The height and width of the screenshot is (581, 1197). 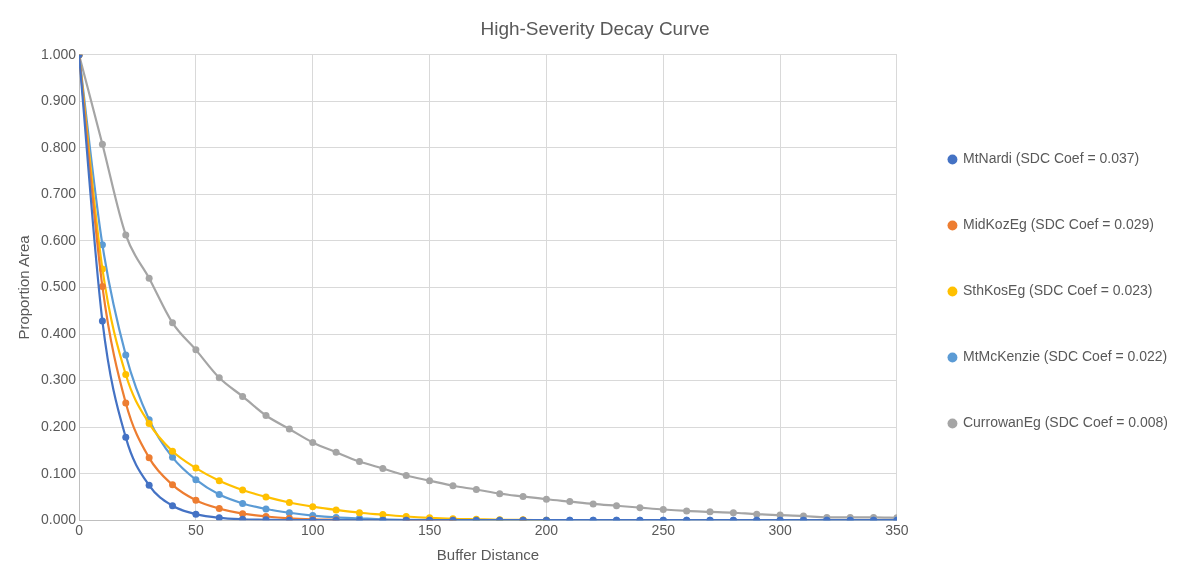 I want to click on x-axis-title: Buffer Distance, so click(x=488, y=555).